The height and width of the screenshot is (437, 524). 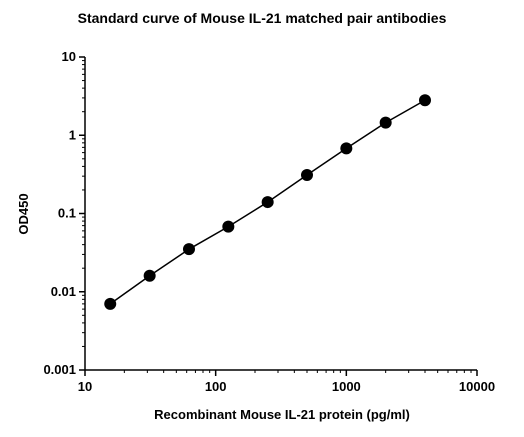 I want to click on y-tick-label: 0.01, so click(x=63, y=291).